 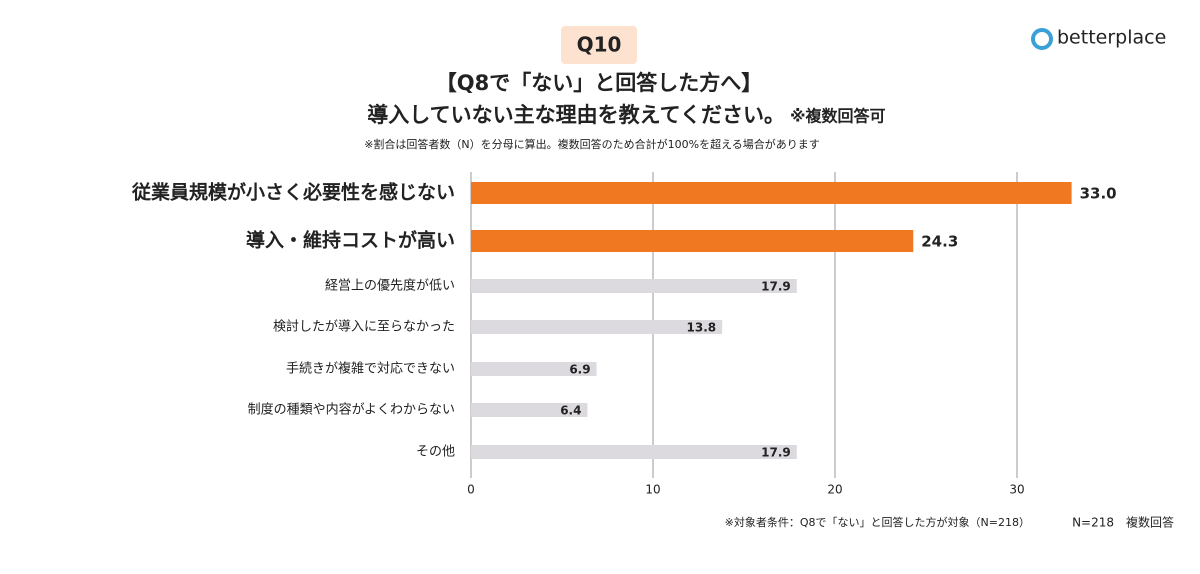 I want to click on category-label: 検討したが導入に至らなかった, so click(x=364, y=327).